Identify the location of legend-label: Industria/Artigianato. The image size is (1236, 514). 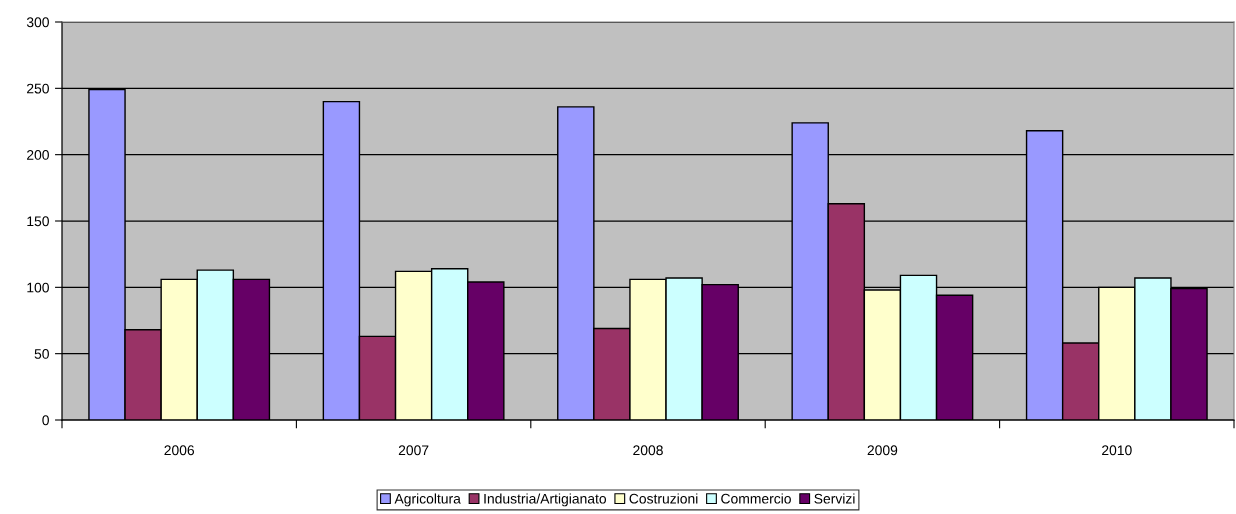
(545, 500).